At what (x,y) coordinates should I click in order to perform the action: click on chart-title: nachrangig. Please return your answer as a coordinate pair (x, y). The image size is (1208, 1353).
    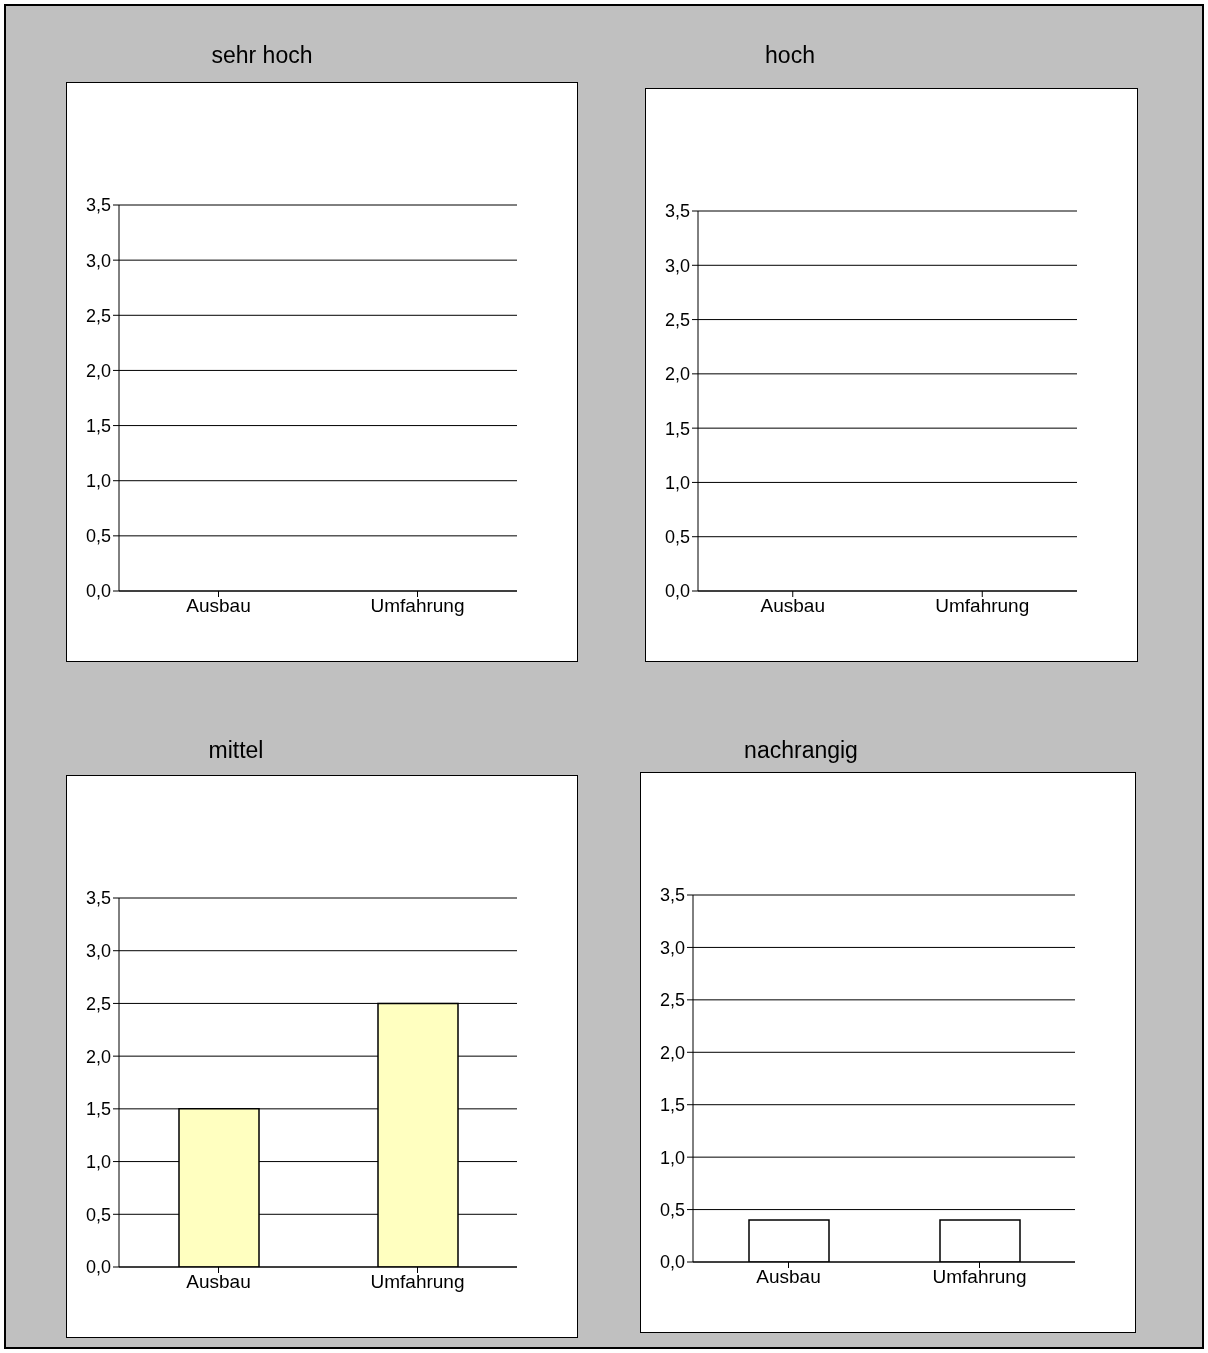
    Looking at the image, I should click on (801, 750).